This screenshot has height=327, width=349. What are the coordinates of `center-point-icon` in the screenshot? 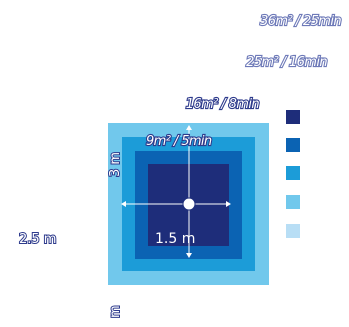 It's located at (189, 204).